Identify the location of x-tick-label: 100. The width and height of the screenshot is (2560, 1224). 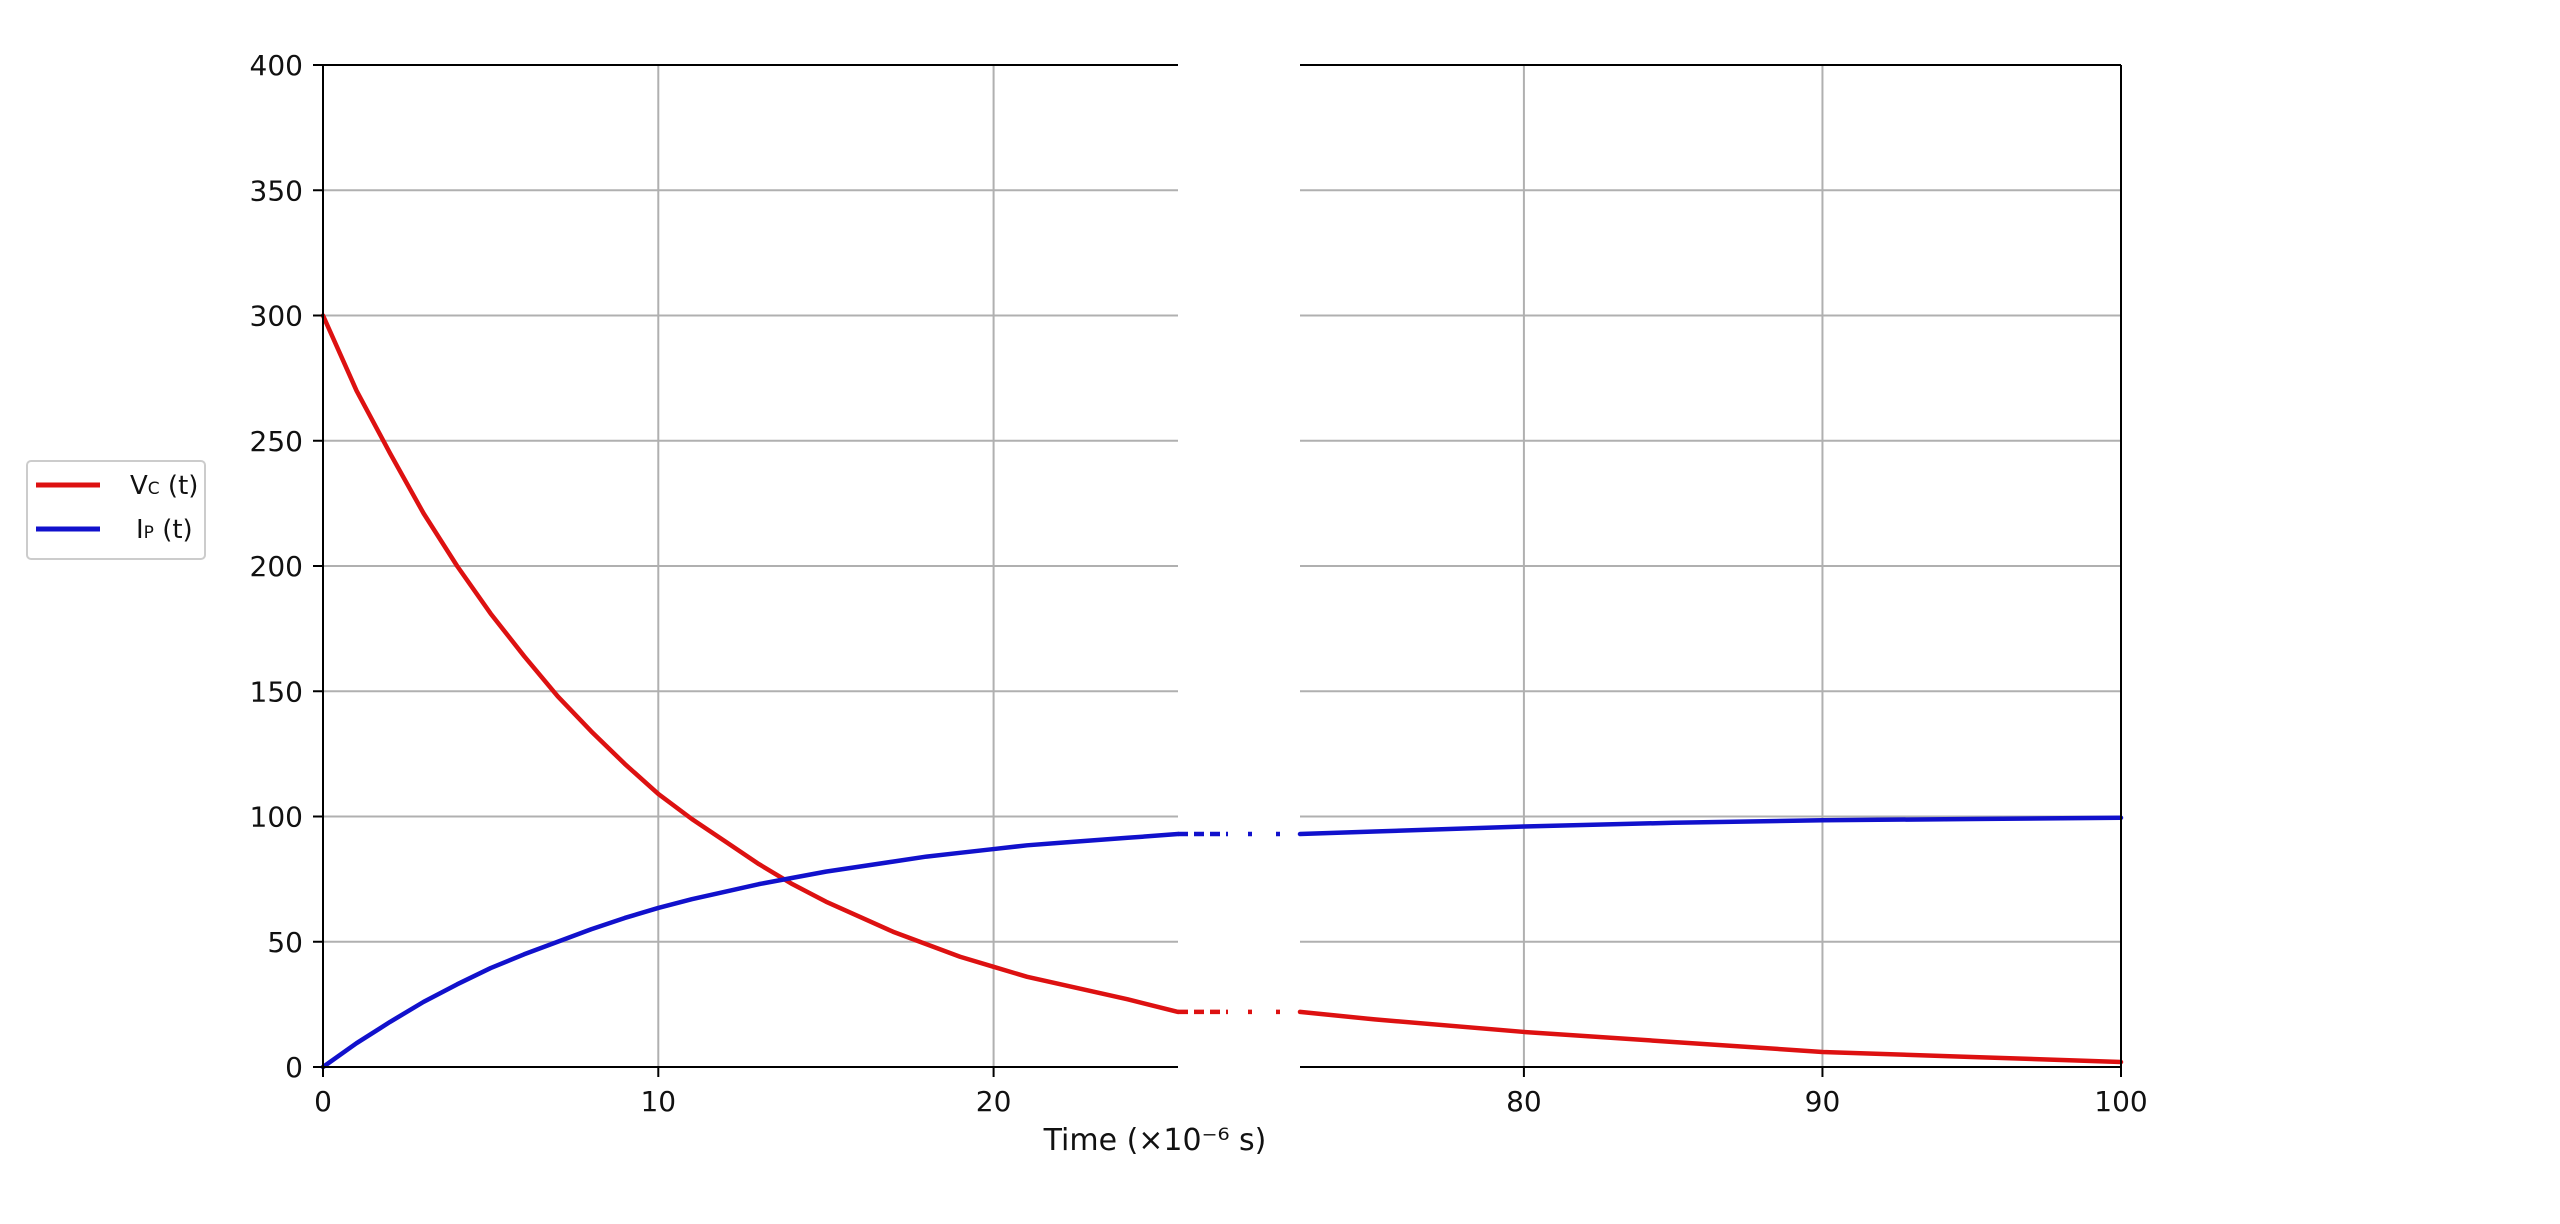
(2120, 1101).